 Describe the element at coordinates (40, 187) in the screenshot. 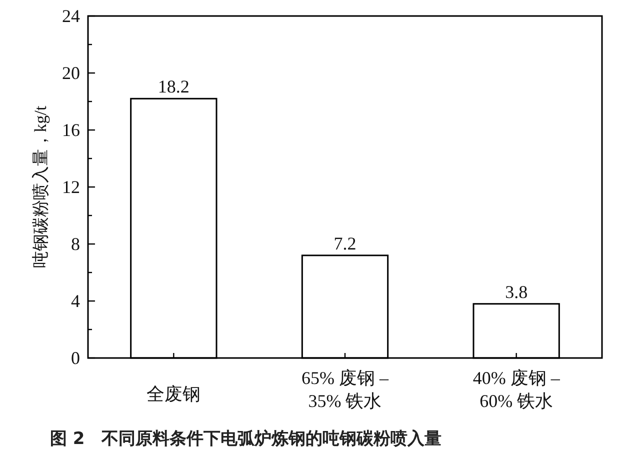

I see `y-axis-title: 吨钢碳粉喷入量，kg/t` at that location.